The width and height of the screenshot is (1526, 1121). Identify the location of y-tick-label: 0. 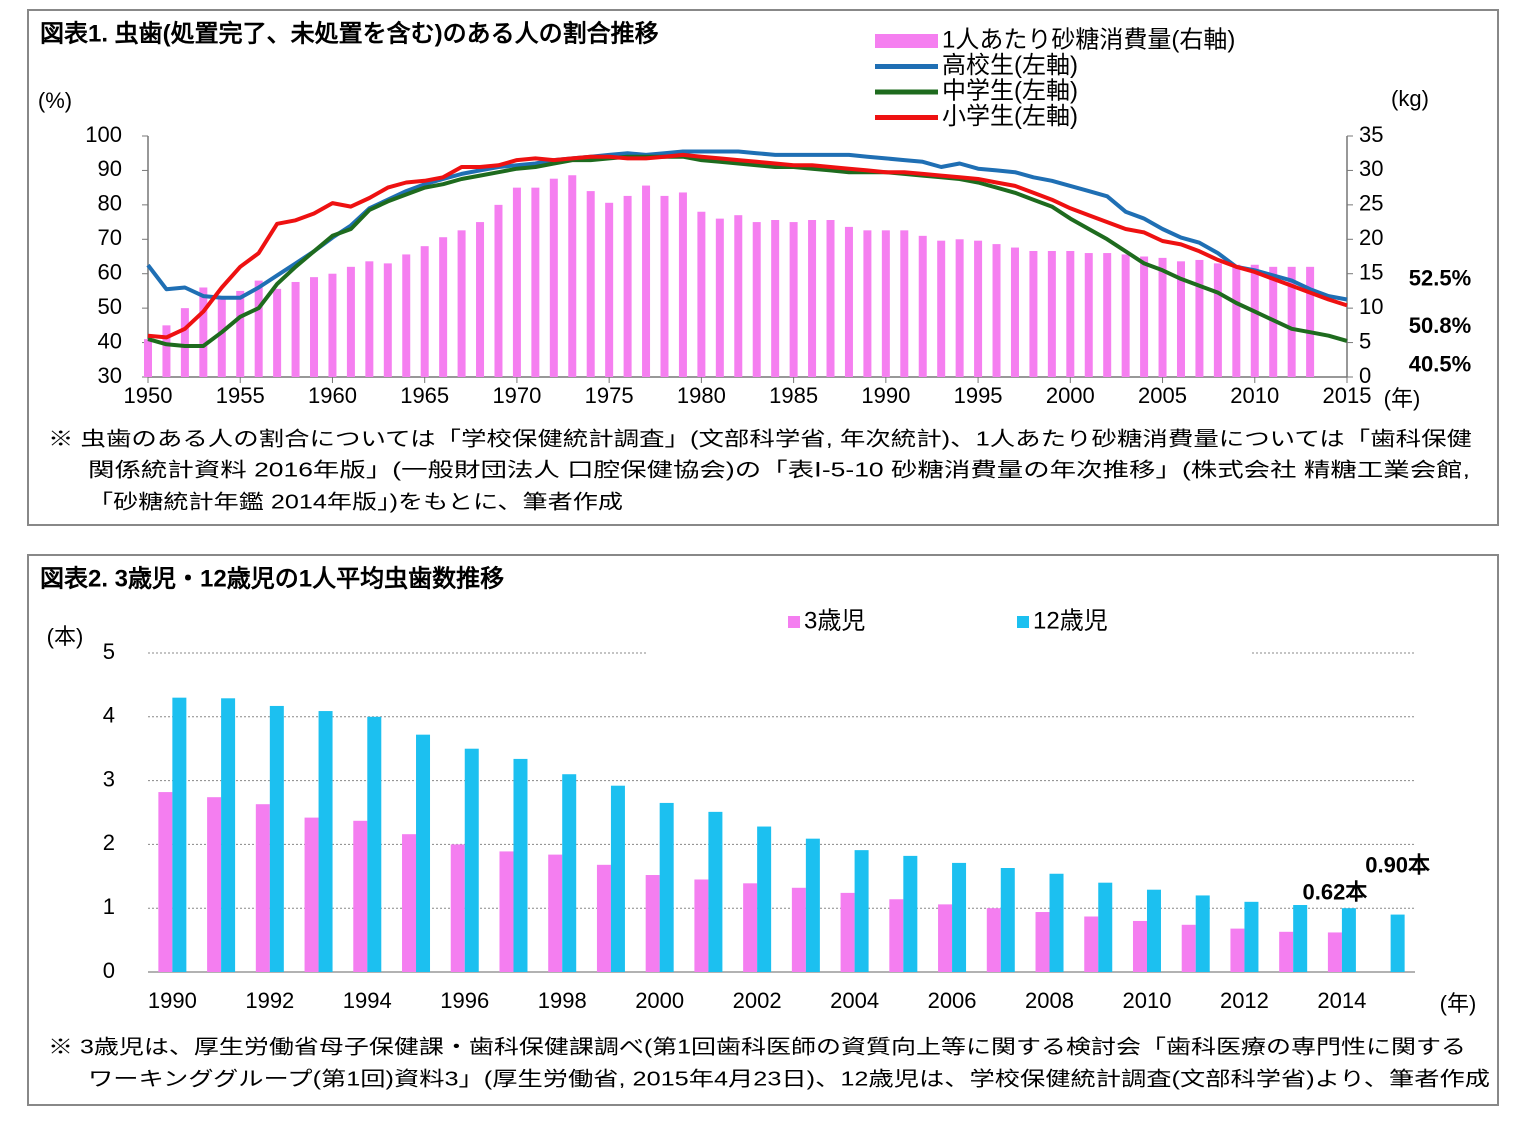
(109, 970).